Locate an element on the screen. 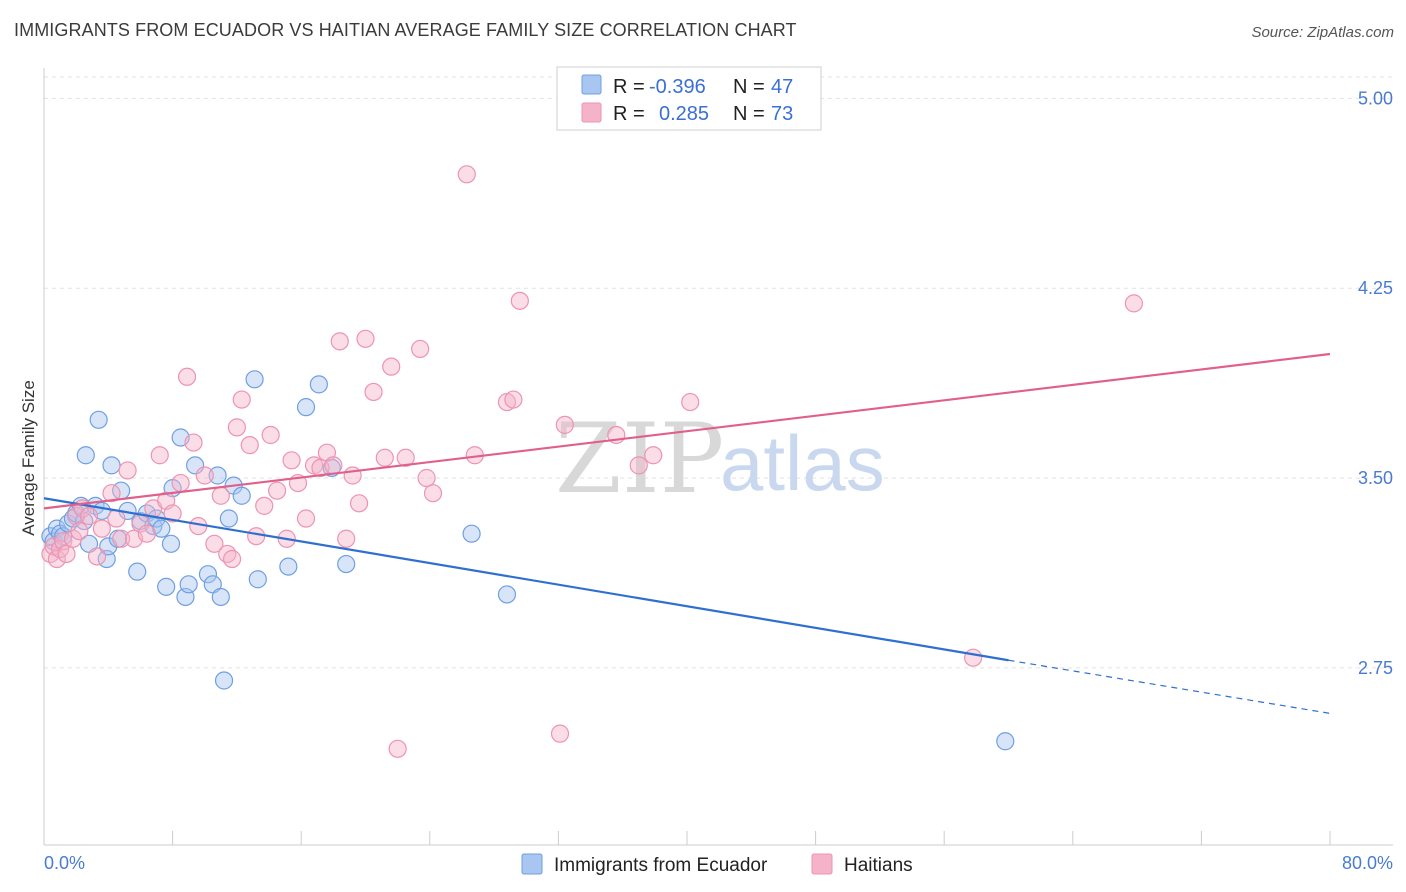  legend-swatch-ecuador is located at coordinates (591, 84).